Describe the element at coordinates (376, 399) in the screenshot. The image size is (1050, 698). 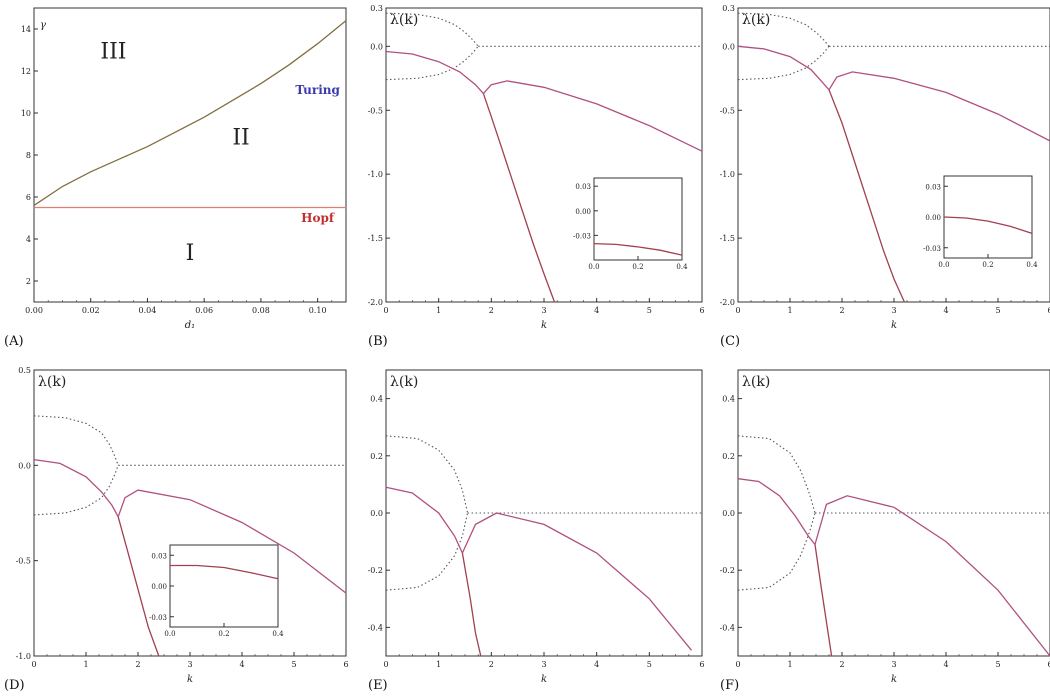
I see `panel-4-ytick-label: 0.4` at that location.